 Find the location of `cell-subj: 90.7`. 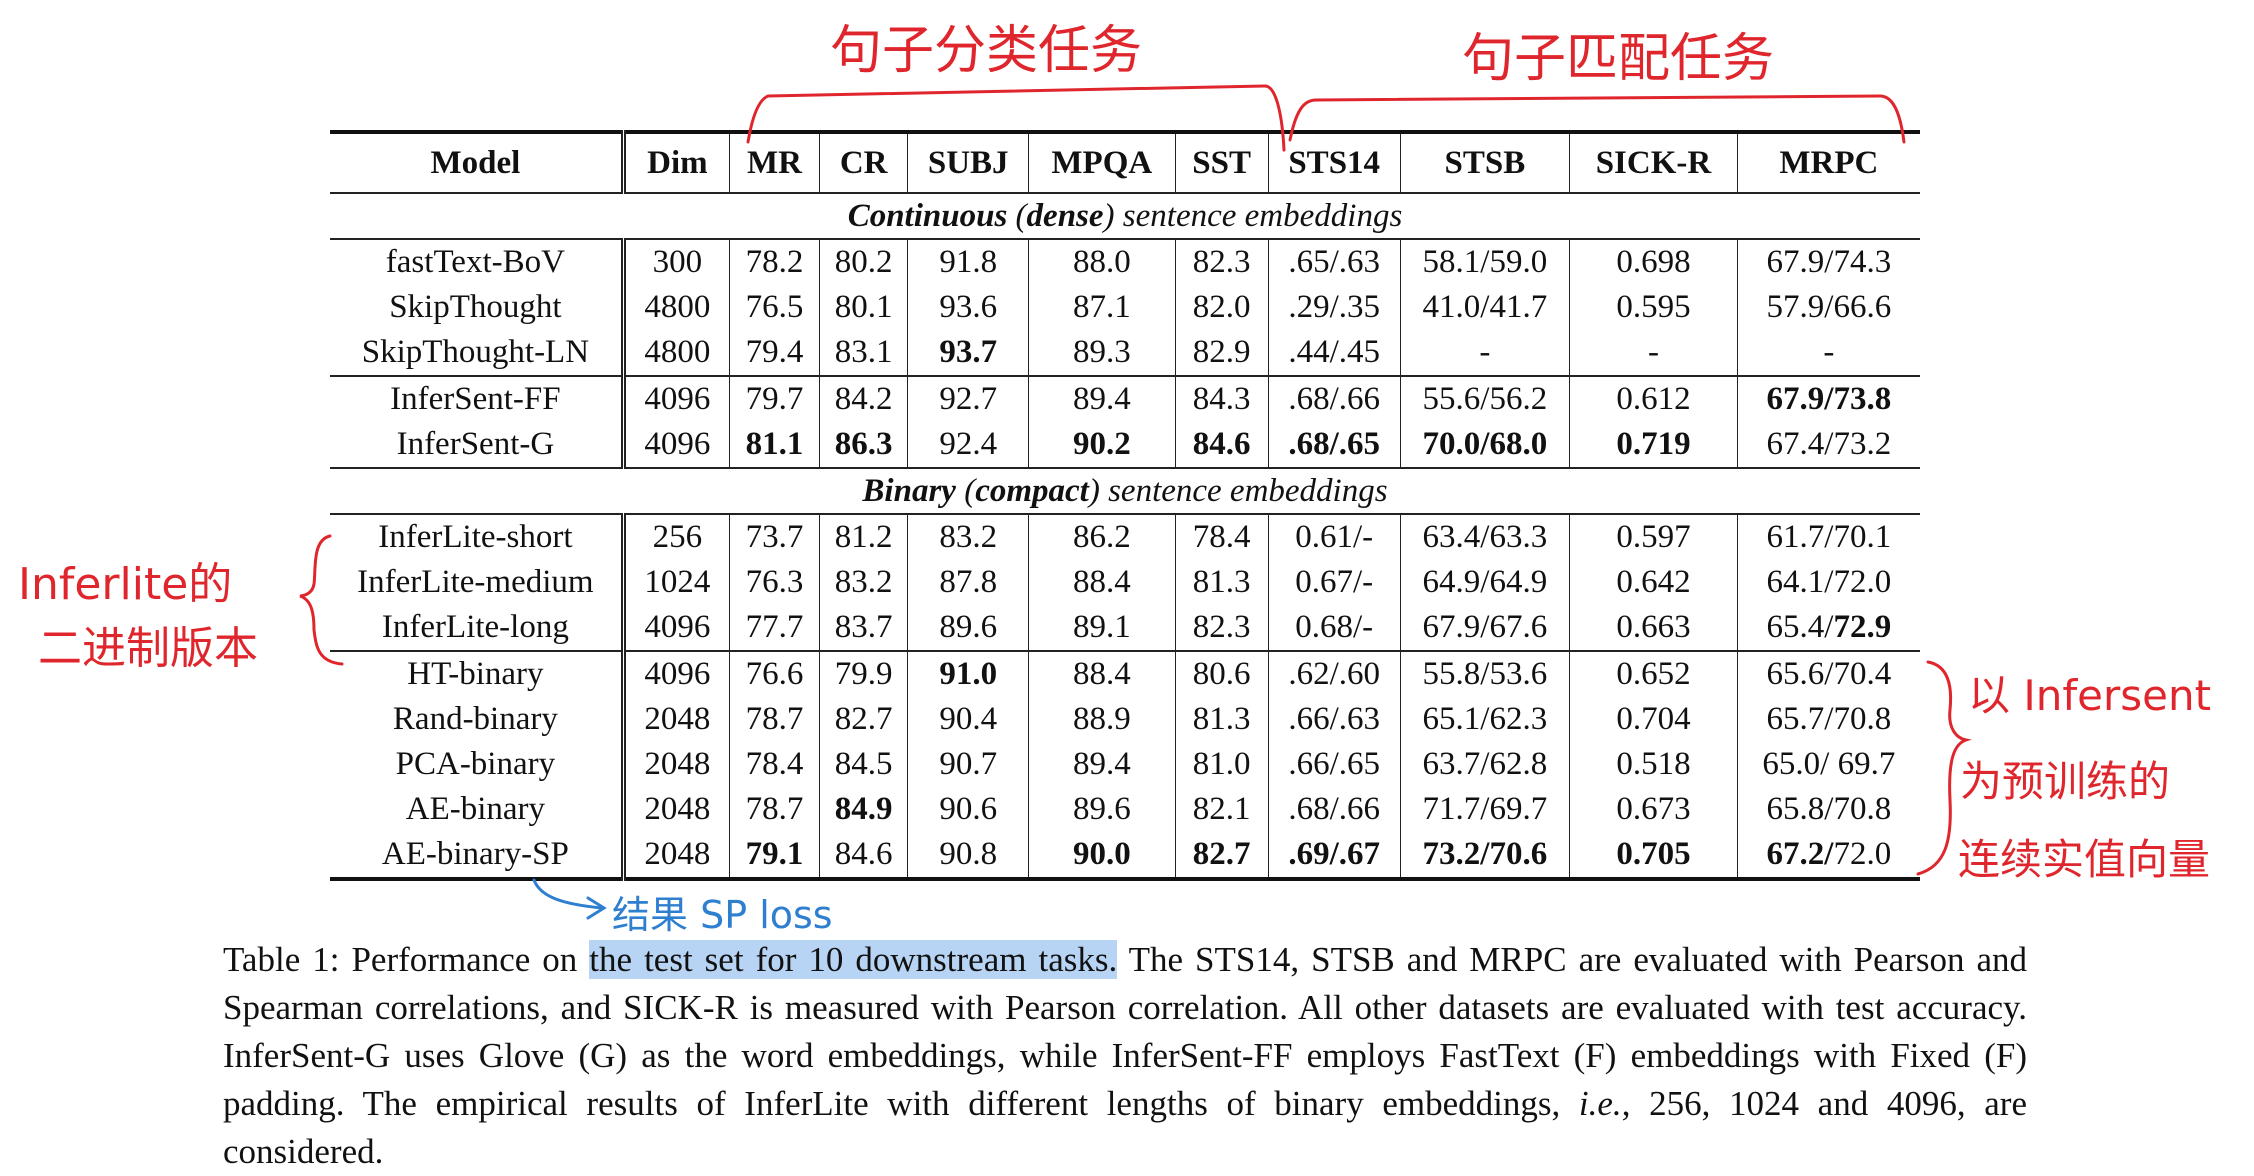

cell-subj: 90.7 is located at coordinates (968, 764).